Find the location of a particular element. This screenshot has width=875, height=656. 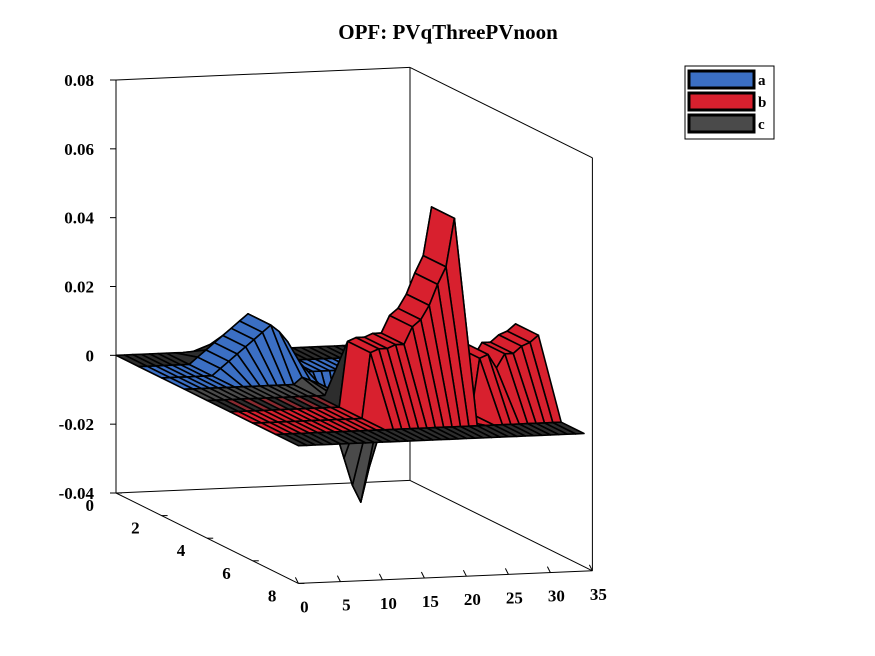

x-tick-label: 30 is located at coordinates (556, 596).